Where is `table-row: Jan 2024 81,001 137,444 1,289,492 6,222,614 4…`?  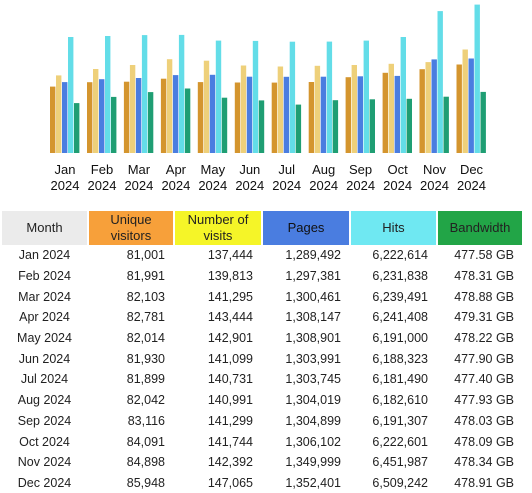 table-row: Jan 2024 81,001 137,444 1,289,492 6,222,614 4… is located at coordinates (262, 255).